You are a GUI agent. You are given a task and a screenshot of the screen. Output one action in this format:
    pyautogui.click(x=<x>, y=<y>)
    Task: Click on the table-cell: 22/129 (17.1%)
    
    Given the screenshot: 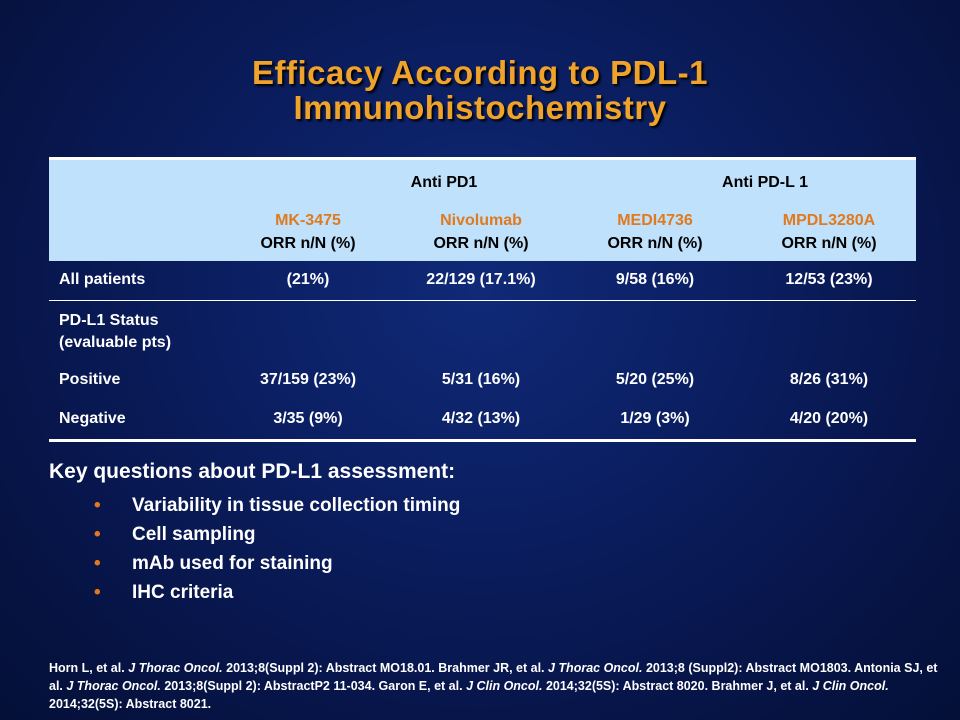 What is the action you would take?
    pyautogui.click(x=481, y=279)
    